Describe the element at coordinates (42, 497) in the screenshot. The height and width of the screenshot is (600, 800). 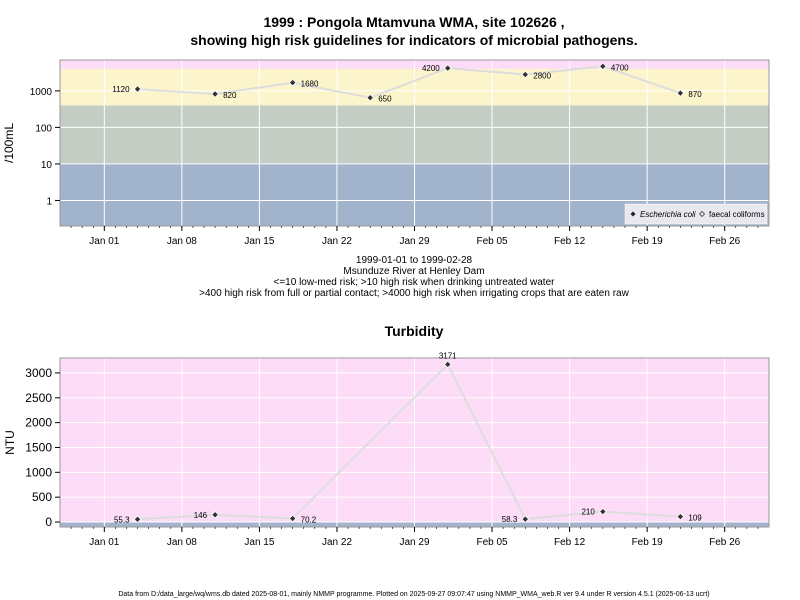
I see `y-tick-label: 500` at that location.